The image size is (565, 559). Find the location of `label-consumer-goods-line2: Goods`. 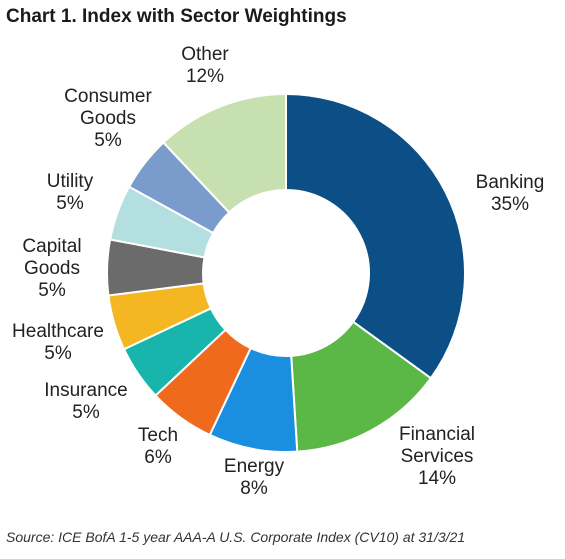

label-consumer-goods-line2: Goods is located at coordinates (108, 118).